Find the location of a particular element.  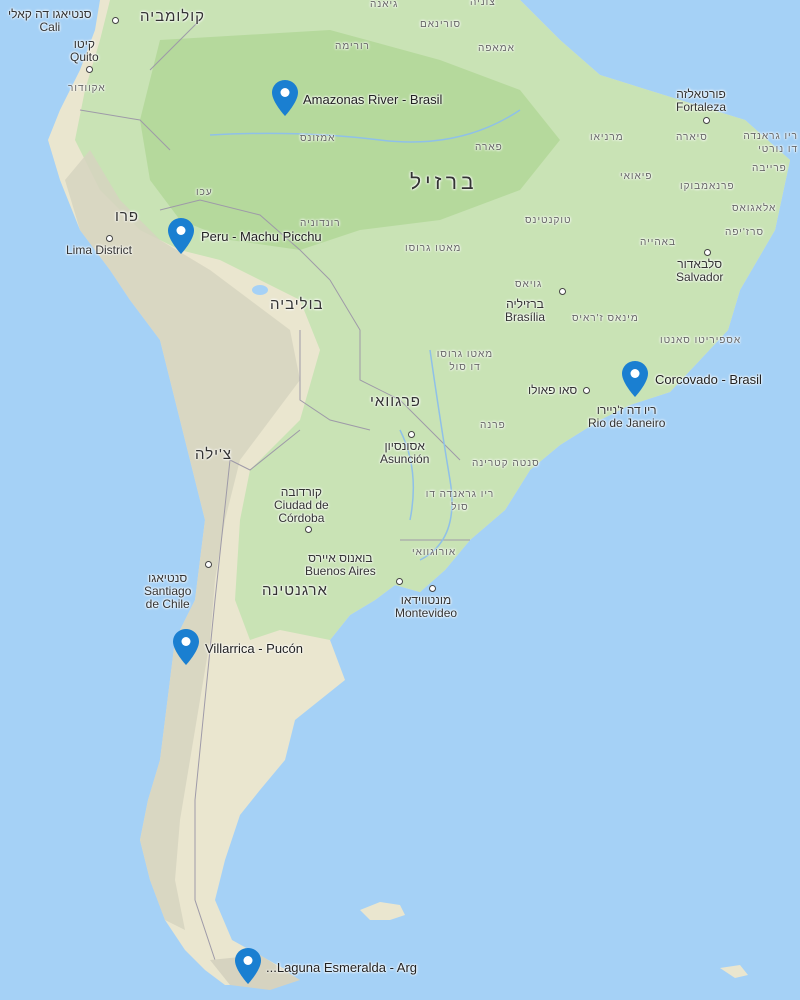

lake-titicaca is located at coordinates (260, 290).